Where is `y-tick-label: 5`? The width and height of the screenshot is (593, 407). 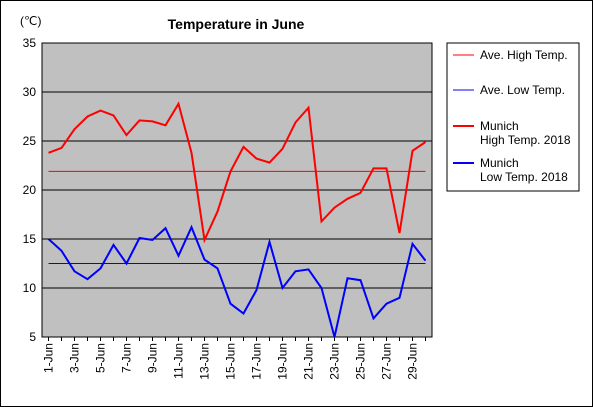 y-tick-label: 5 is located at coordinates (32, 337).